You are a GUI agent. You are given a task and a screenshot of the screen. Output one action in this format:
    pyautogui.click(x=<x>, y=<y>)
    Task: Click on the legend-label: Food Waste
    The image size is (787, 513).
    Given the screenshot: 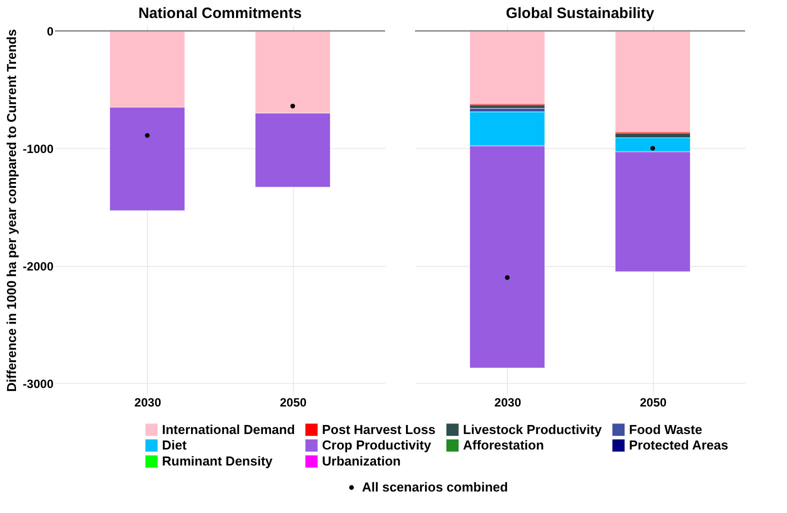 What is the action you would take?
    pyautogui.click(x=665, y=429)
    